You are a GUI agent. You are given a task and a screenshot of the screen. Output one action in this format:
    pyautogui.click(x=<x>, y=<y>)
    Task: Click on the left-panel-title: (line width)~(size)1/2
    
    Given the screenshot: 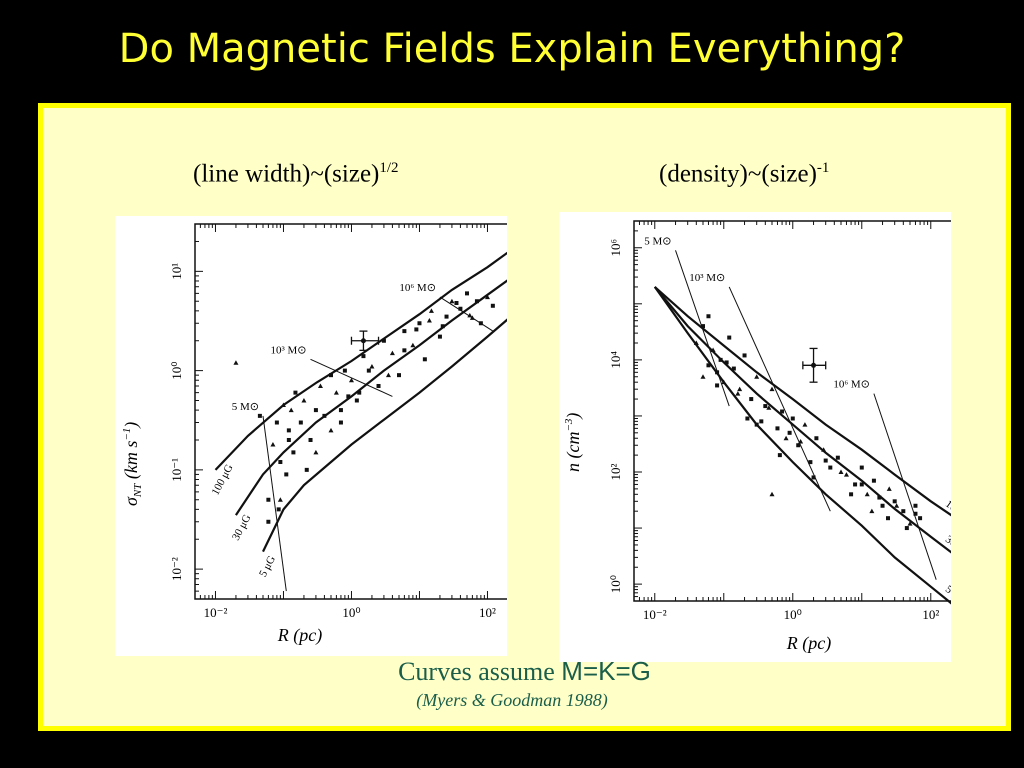 What is the action you would take?
    pyautogui.click(x=296, y=174)
    